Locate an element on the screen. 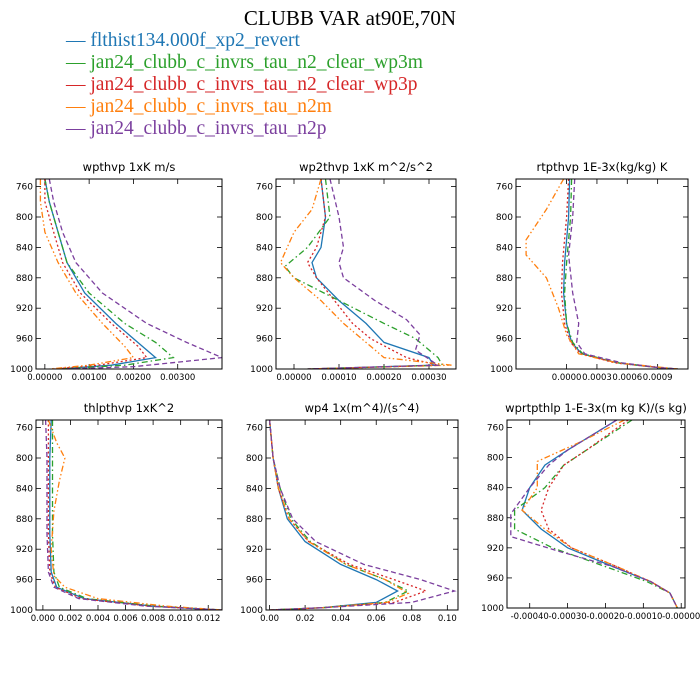 This screenshot has width=700, height=700. x-tick-label: 0.000 is located at coordinates (43, 619).